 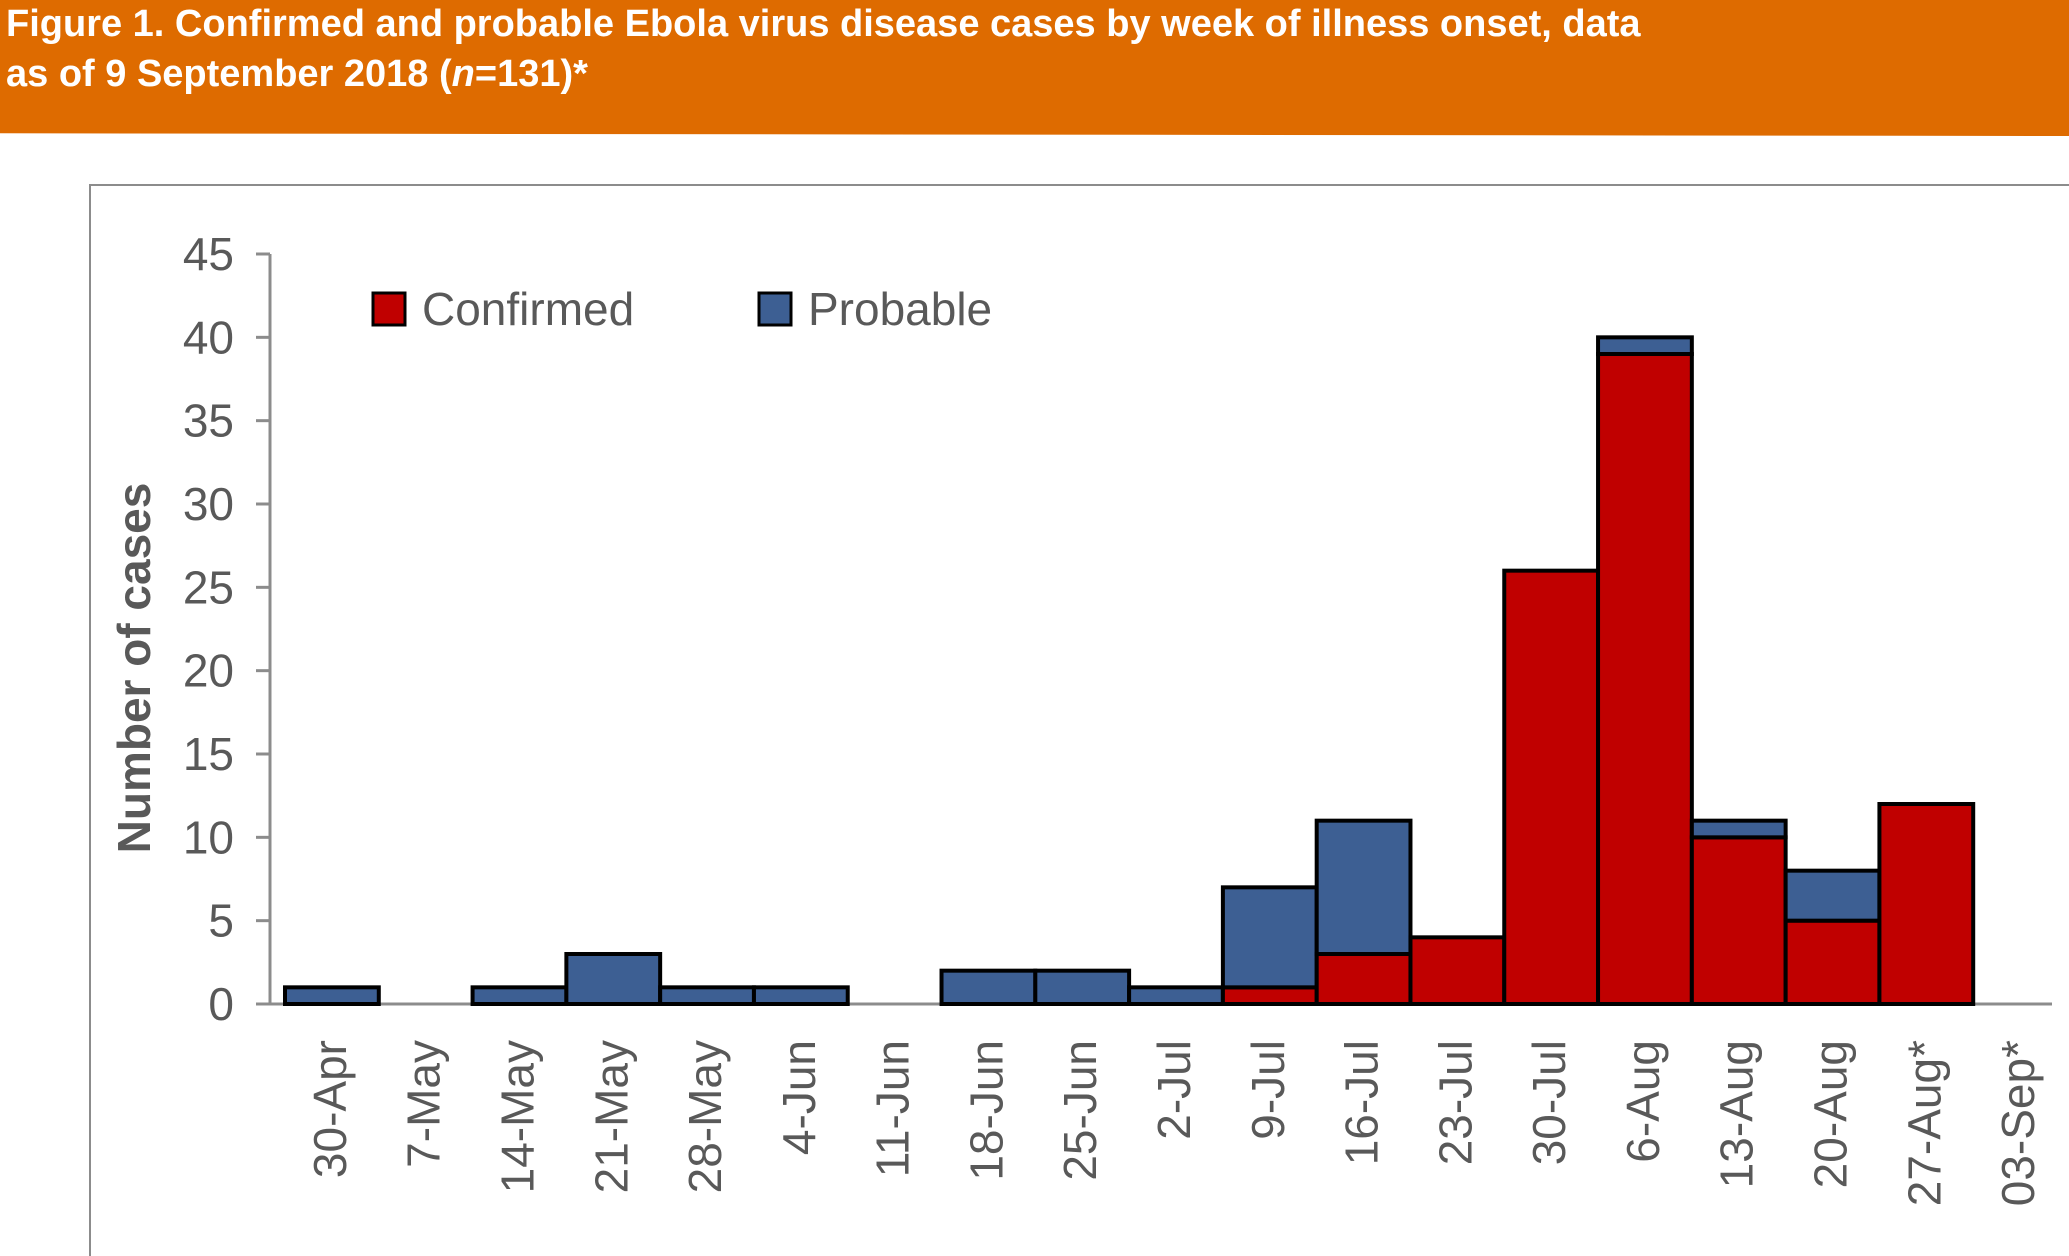 I want to click on bar-probable-4-jun, so click(x=800, y=995).